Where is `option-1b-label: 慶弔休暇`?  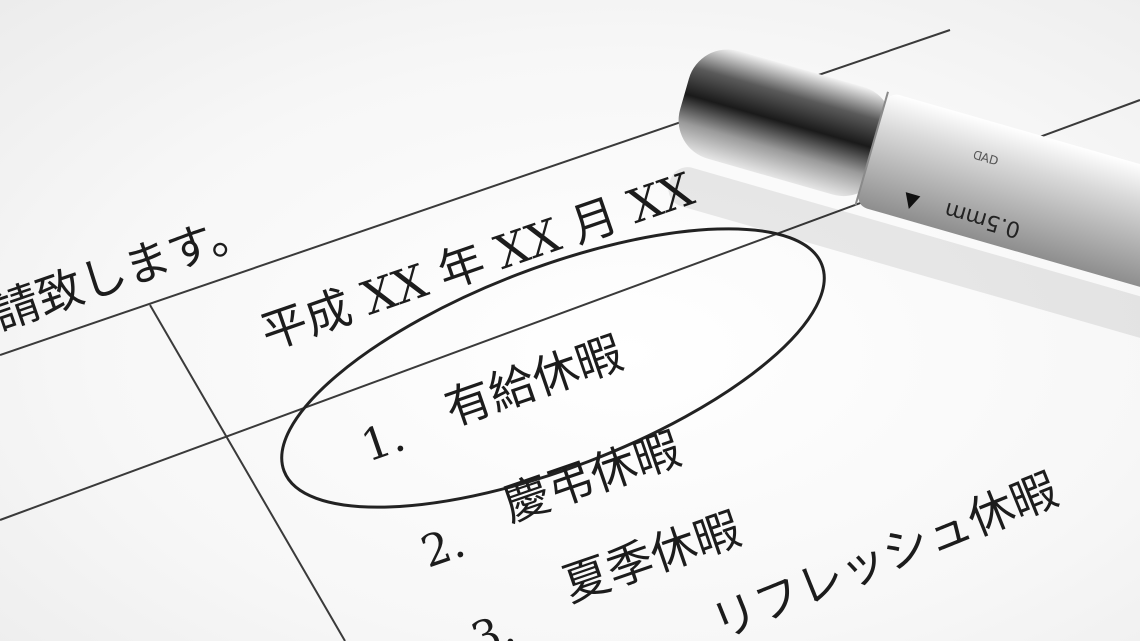 option-1b-label: 慶弔休暇 is located at coordinates (592, 476).